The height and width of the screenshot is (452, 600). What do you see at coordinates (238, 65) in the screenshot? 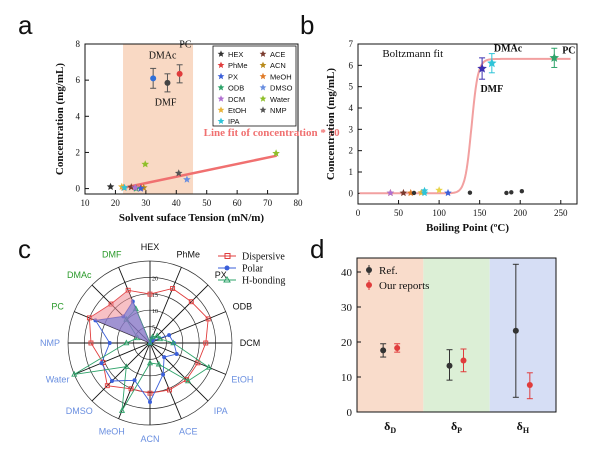
I see `a-legend-label-phme: PhMe` at bounding box center [238, 65].